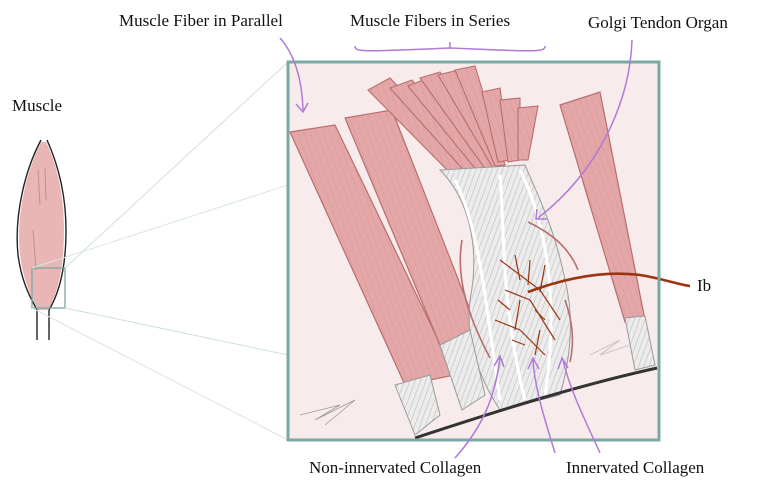 This screenshot has width=772, height=483. I want to click on label-muscle-fibers-series: Muscle Fibers in Series, so click(430, 20).